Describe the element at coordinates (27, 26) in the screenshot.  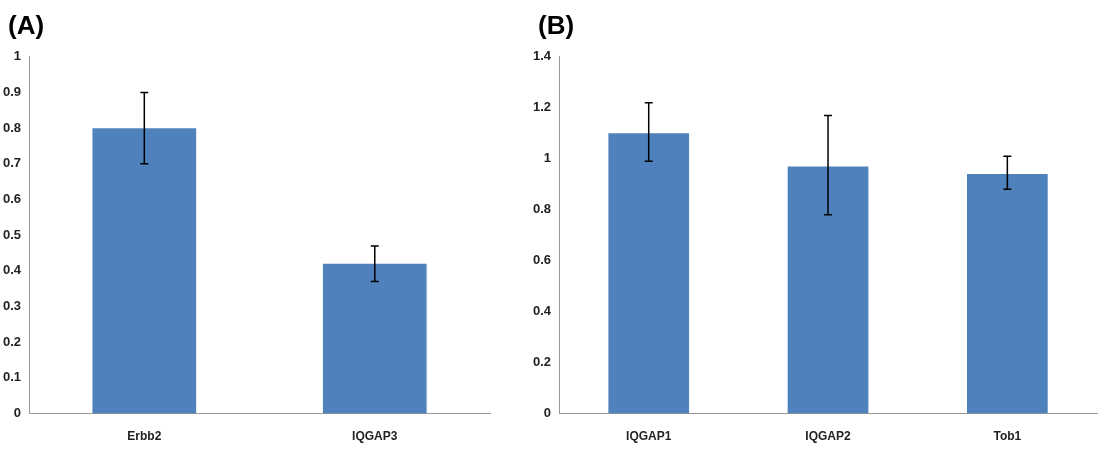
I see `chart-title: (A)` at that location.